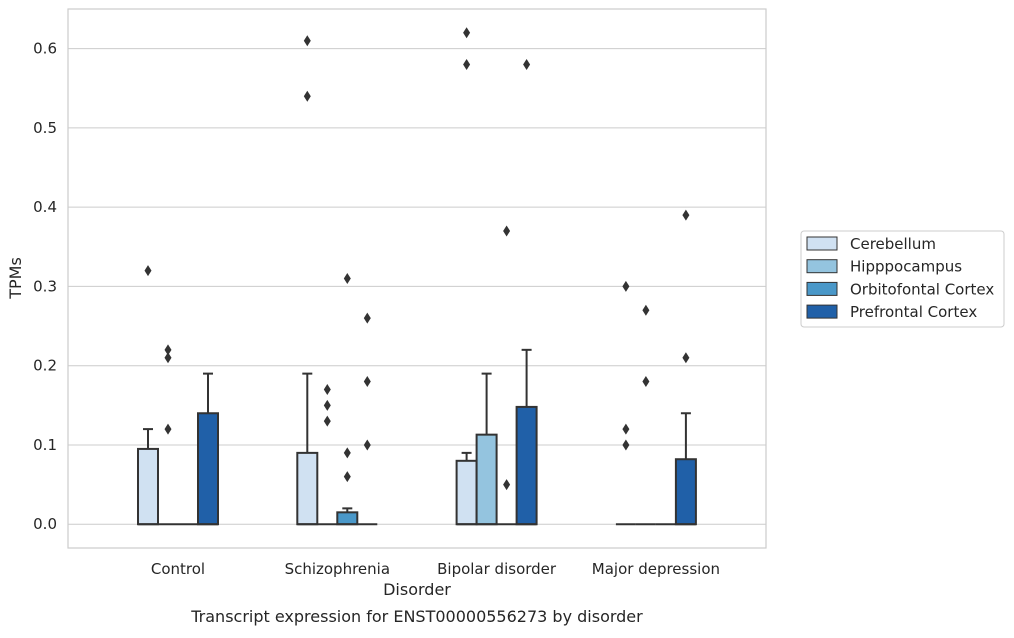 Image resolution: width=1014 pixels, height=638 pixels. What do you see at coordinates (45, 445) in the screenshot?
I see `y-tick-label: 0.1` at bounding box center [45, 445].